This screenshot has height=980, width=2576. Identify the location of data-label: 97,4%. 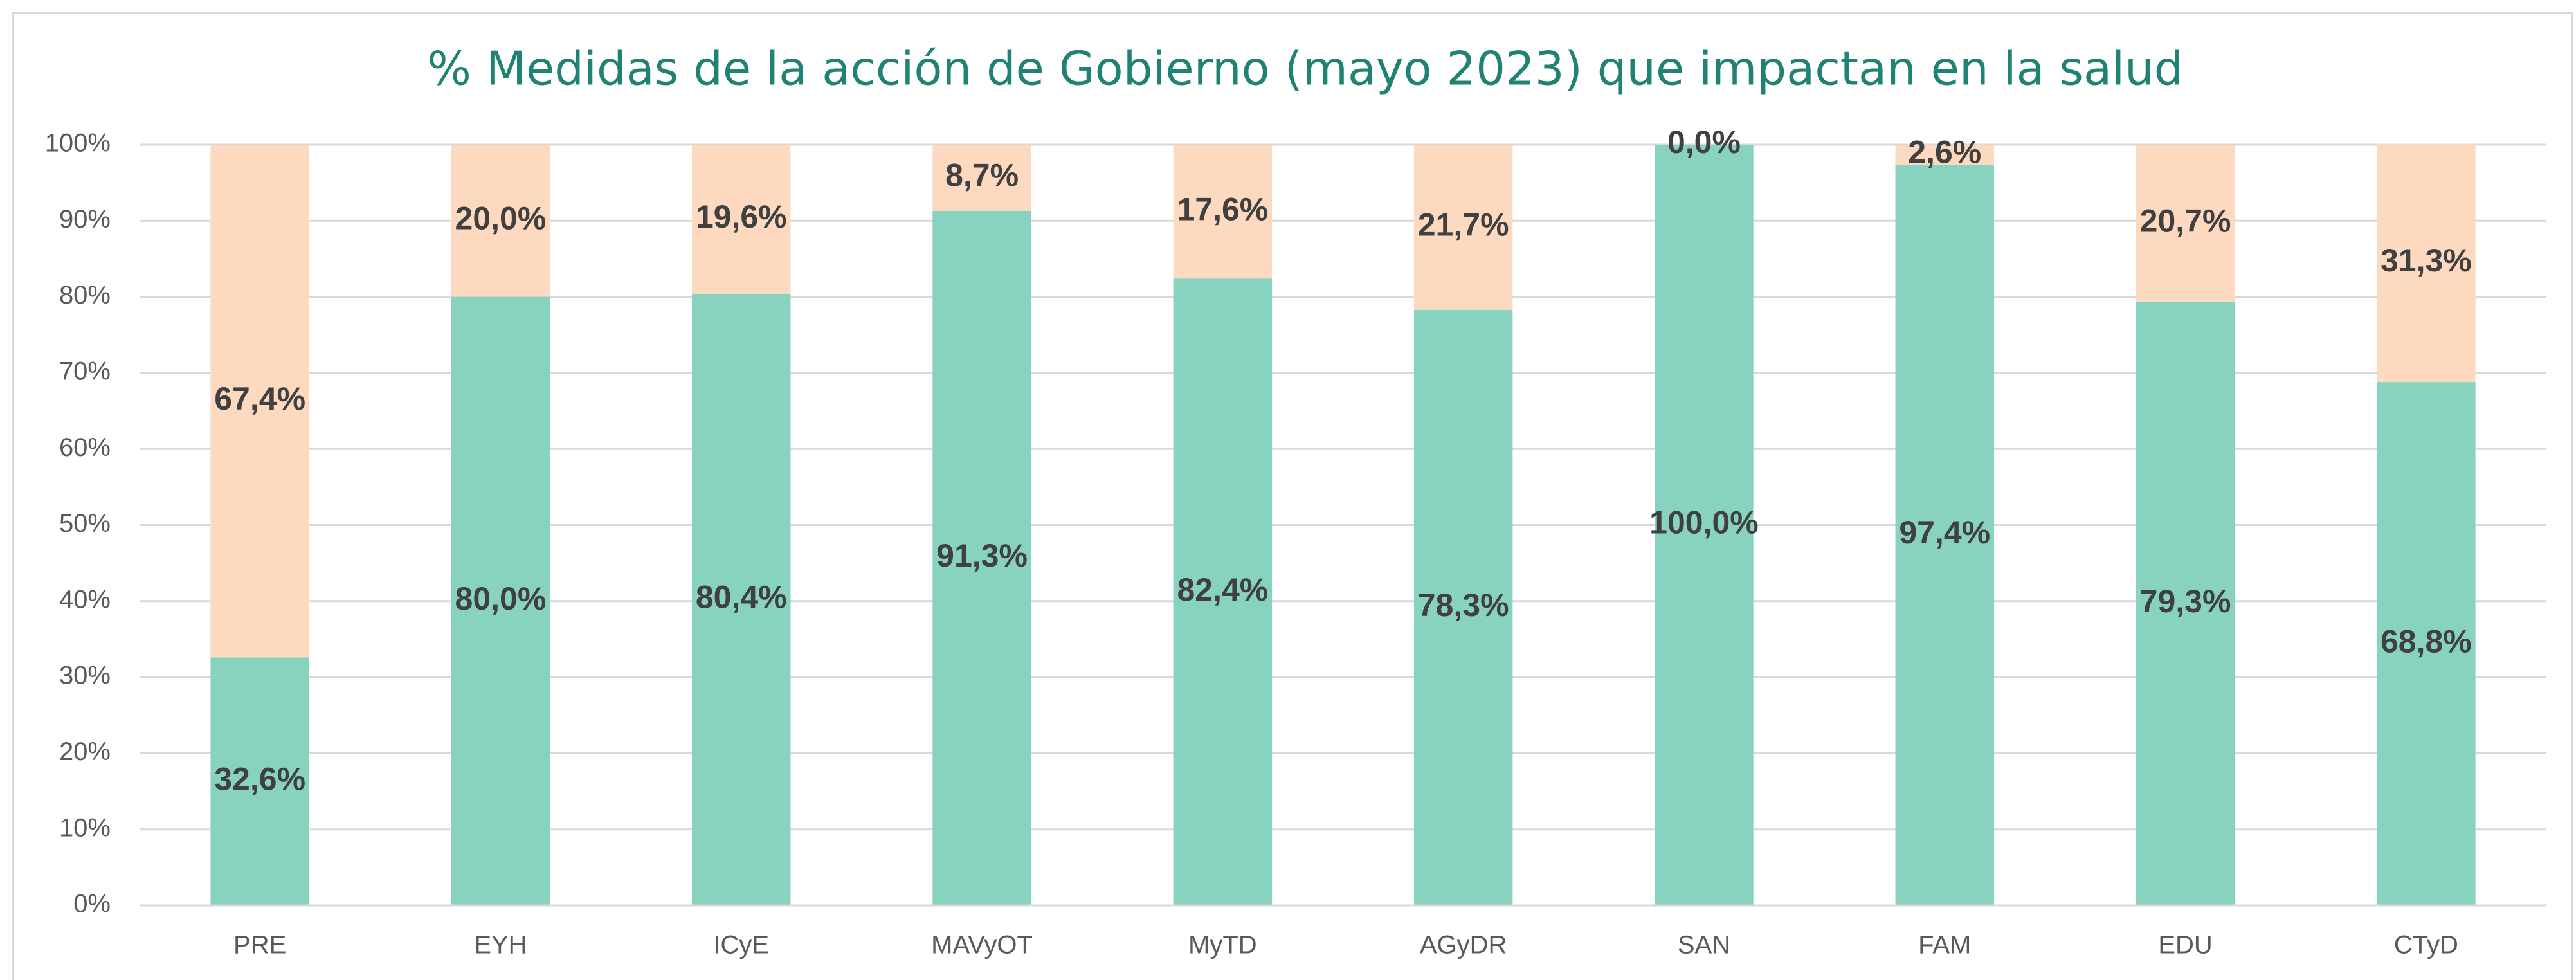
(1944, 532).